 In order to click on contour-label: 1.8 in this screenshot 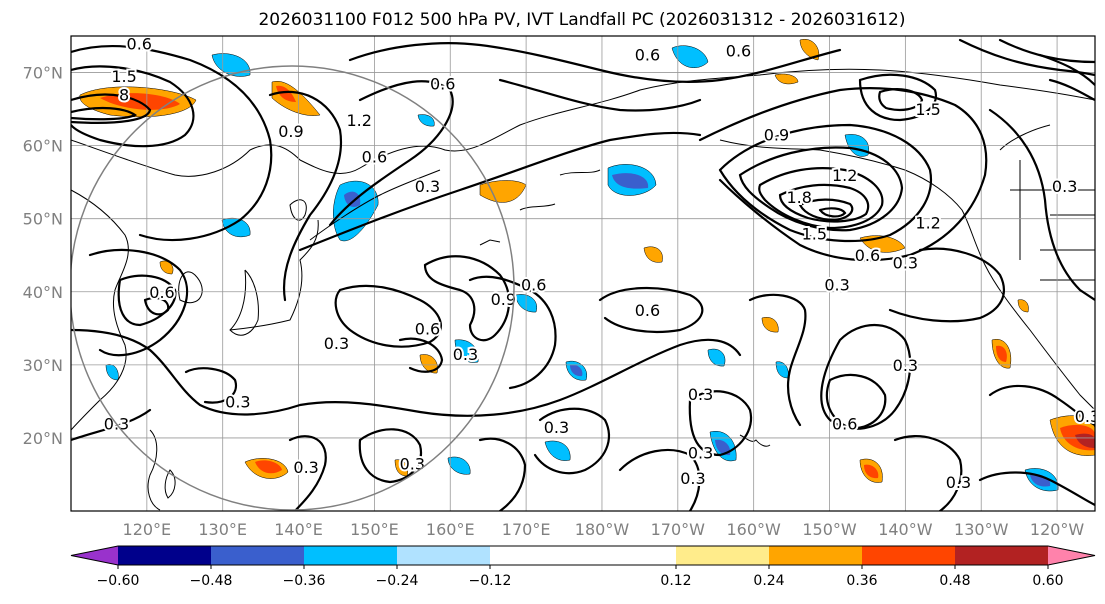, I will do `click(798, 197)`.